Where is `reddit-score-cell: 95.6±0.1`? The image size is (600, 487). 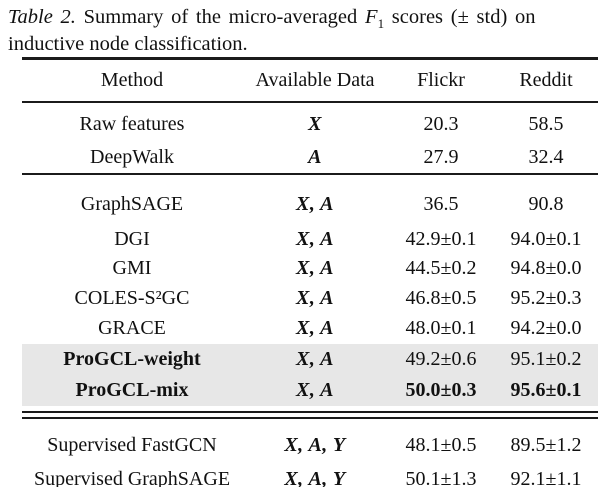
reddit-score-cell: 95.6±0.1 is located at coordinates (546, 389).